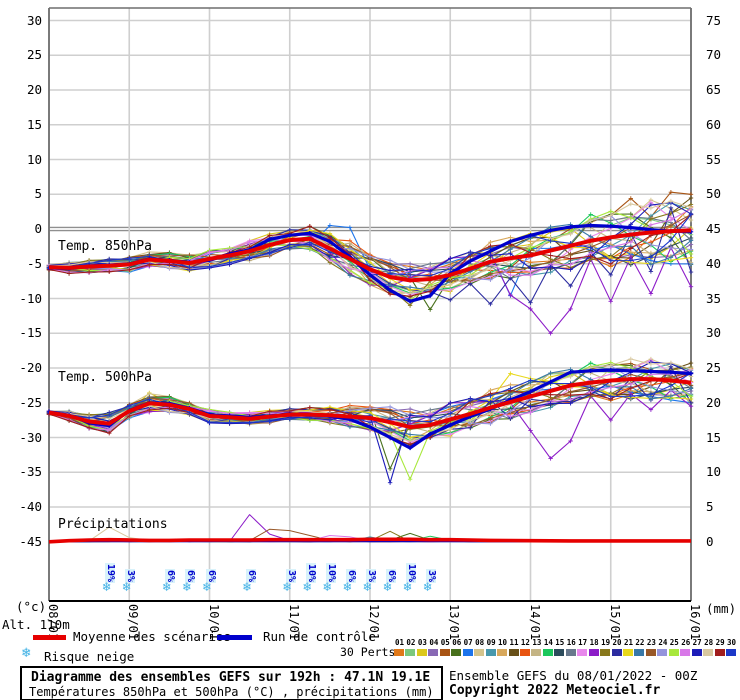 This screenshot has width=740, height=700. I want to click on ensemble-mean-precip, so click(369, 540).